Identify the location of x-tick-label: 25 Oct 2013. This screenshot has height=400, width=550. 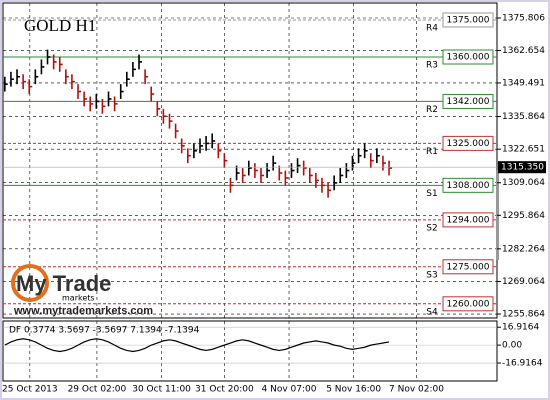
(30, 390).